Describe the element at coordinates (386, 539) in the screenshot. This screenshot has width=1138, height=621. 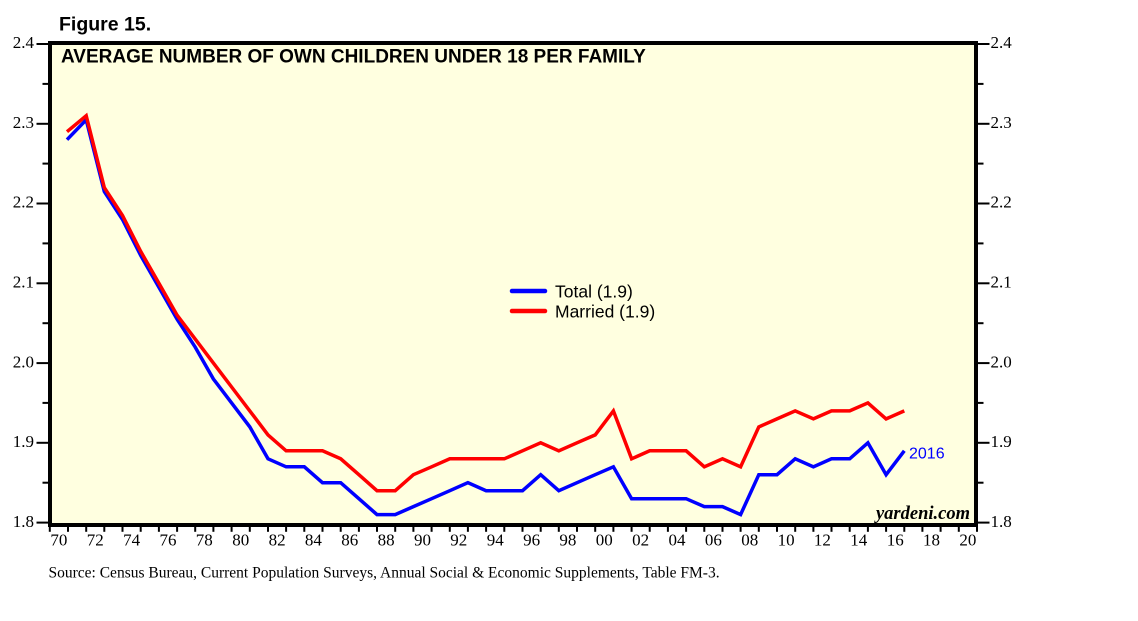
I see `svg-text: 88` at that location.